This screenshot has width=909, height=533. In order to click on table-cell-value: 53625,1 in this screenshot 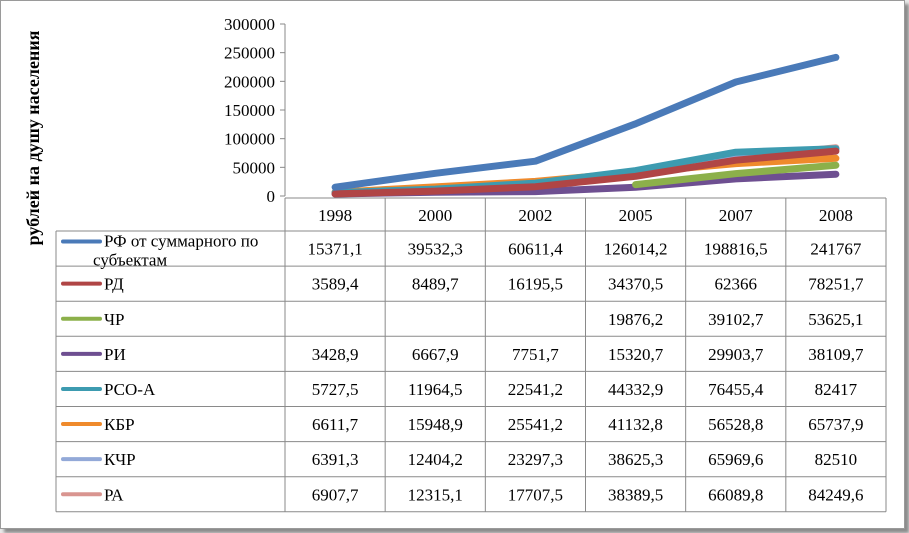, I will do `click(835, 319)`.